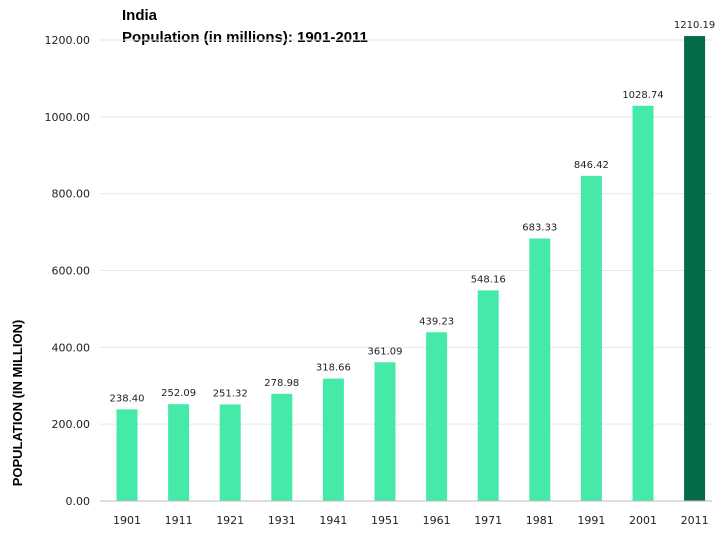  What do you see at coordinates (436, 321) in the screenshot?
I see `data-label-1961: 439.23` at bounding box center [436, 321].